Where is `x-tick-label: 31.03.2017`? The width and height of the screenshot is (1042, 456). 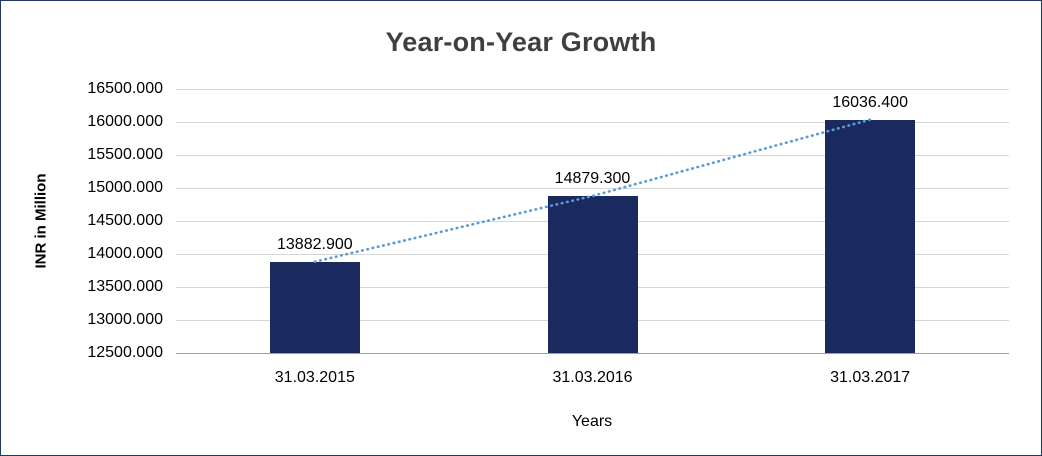
x-tick-label: 31.03.2017 is located at coordinates (870, 377).